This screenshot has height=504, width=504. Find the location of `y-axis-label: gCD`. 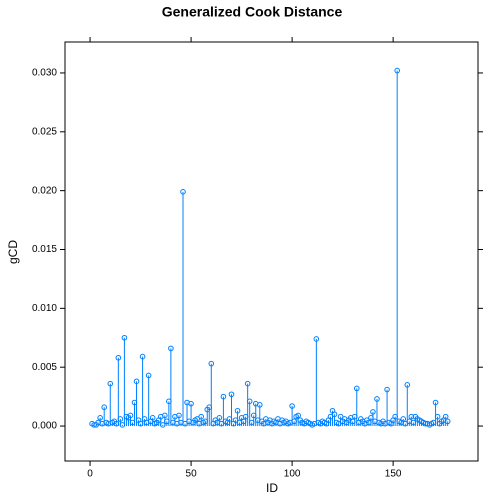

y-axis-label: gCD is located at coordinates (13, 252).